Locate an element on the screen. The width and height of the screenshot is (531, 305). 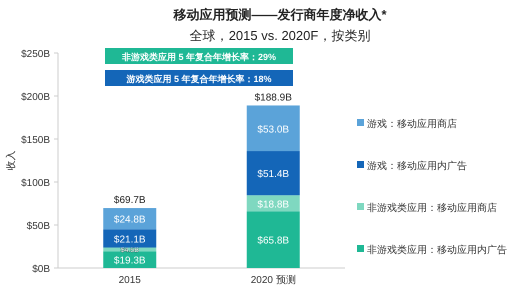
data-label: $21.1B is located at coordinates (130, 240).